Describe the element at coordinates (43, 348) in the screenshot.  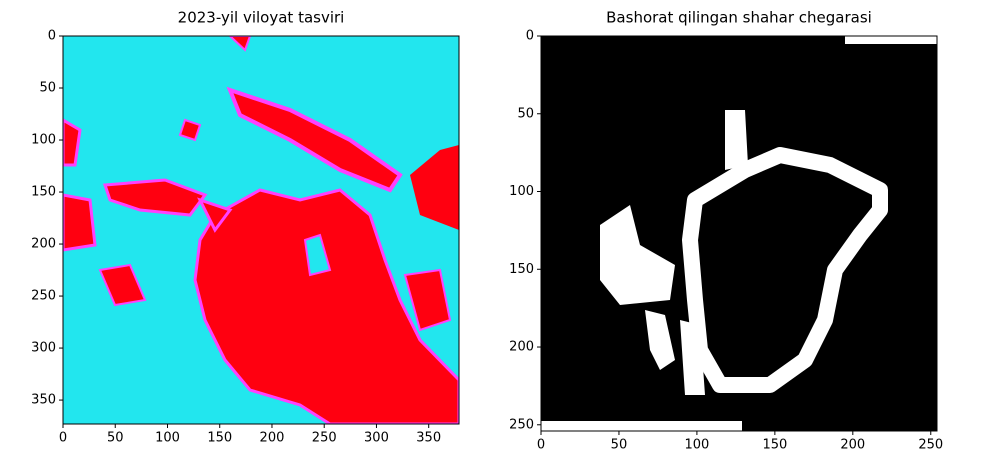
I see `y-tick-label: 300` at that location.